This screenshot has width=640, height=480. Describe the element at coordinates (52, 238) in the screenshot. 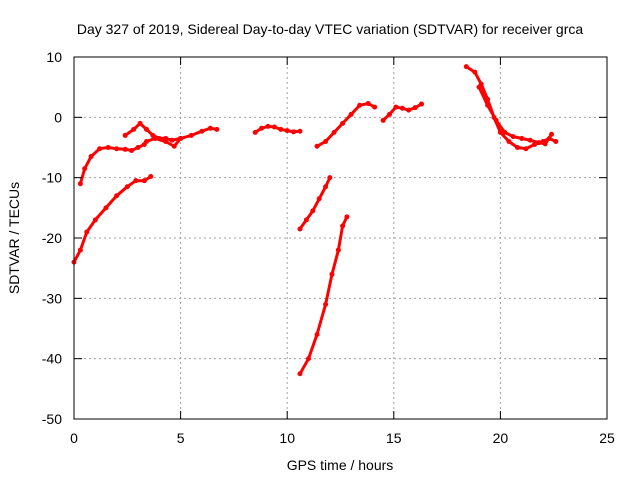

I see `y-tick-labels: 10 0 -10 -20 -30 -40 -50` at that location.